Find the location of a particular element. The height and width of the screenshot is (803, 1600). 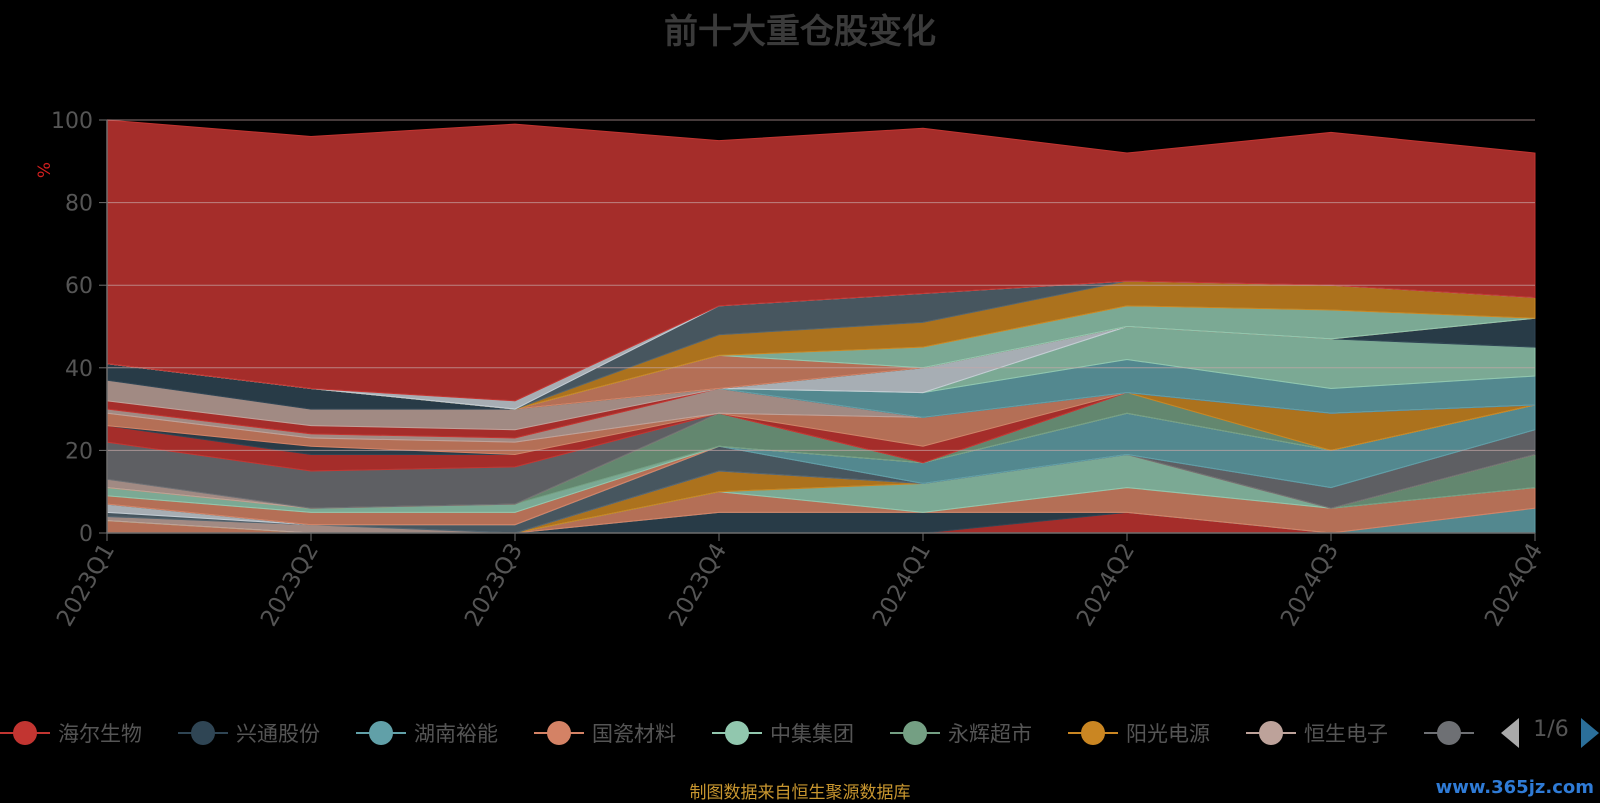

legend-item: 国瓷材料 is located at coordinates (605, 733).